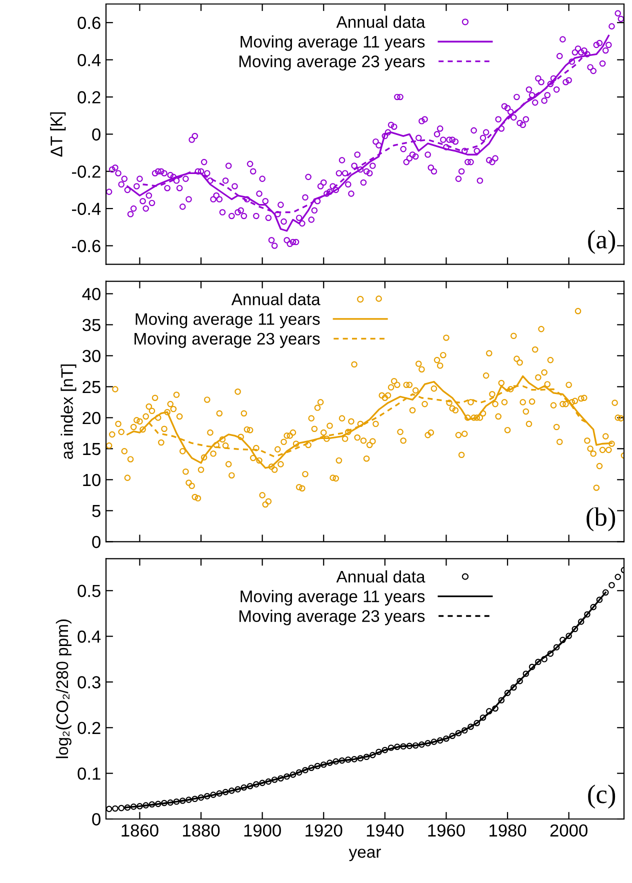 The width and height of the screenshot is (632, 883). I want to click on y-tick-label: 25, so click(91, 387).